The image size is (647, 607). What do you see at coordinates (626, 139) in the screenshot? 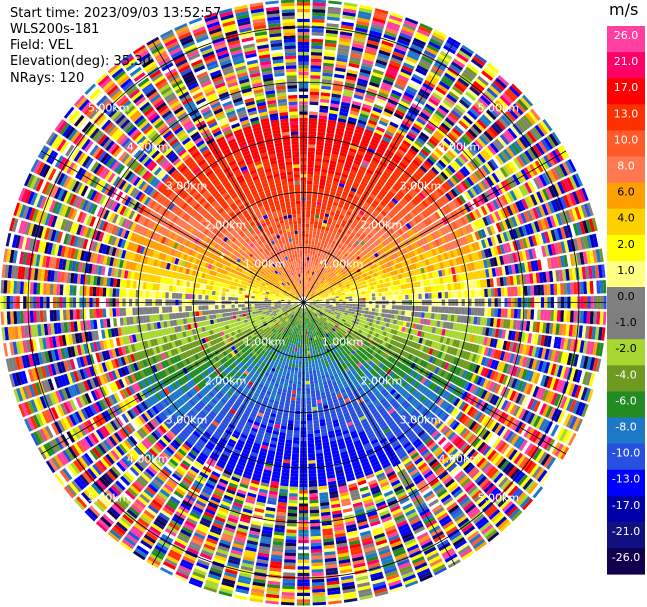
I see `colorbar-tick-label: 10.0` at bounding box center [626, 139].